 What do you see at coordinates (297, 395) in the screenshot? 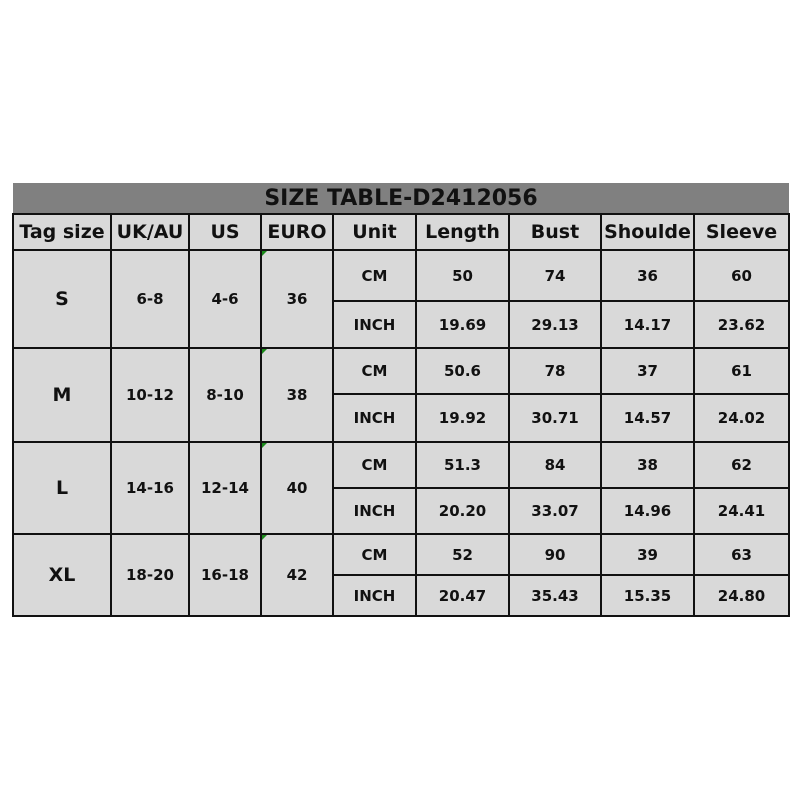
I see `euro-cell: 38` at bounding box center [297, 395].